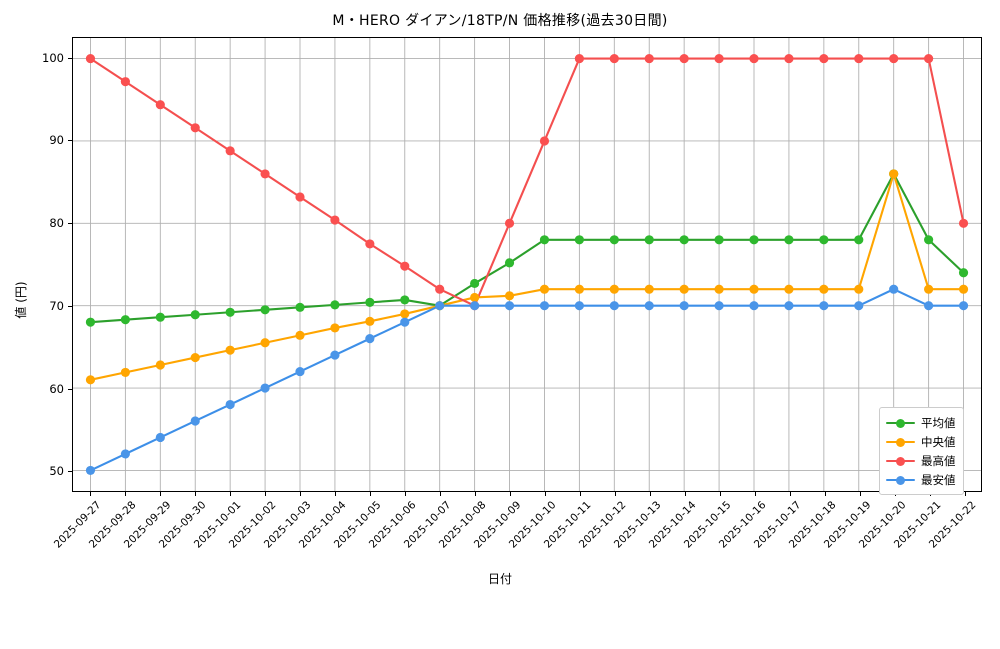  What do you see at coordinates (938, 422) in the screenshot?
I see `legend-label: 平均値` at bounding box center [938, 422].